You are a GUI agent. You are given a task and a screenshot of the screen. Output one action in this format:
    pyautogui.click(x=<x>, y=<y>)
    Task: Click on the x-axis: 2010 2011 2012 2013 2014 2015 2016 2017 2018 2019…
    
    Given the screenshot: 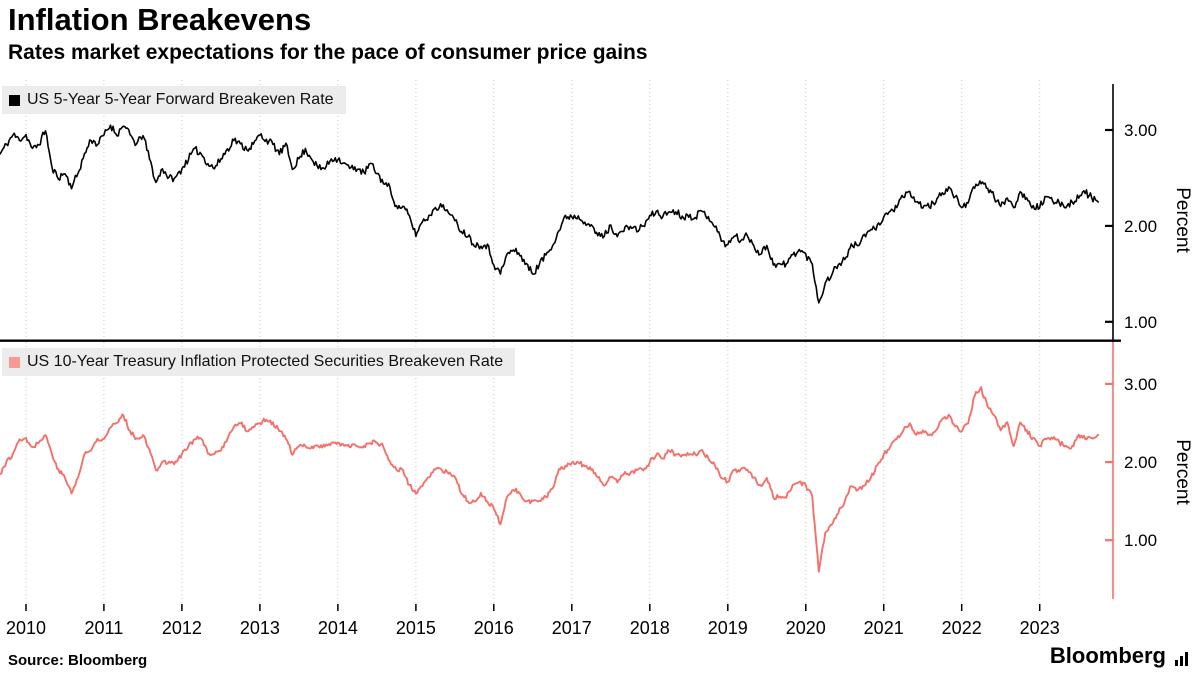 What is the action you would take?
    pyautogui.click(x=533, y=621)
    